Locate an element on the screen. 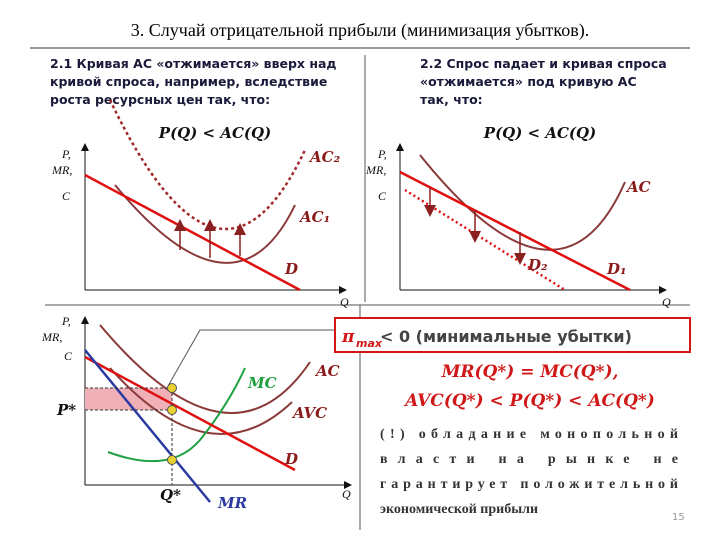 The width and height of the screenshot is (720, 540). q-star: Q* is located at coordinates (170, 495).